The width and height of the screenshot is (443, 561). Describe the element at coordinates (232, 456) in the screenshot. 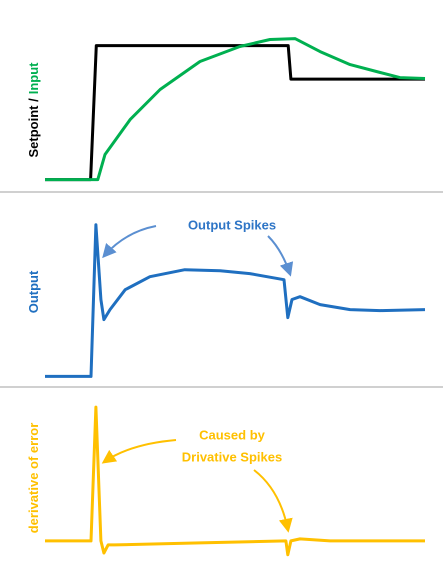

I see `annotation: Drivative Spikes` at that location.